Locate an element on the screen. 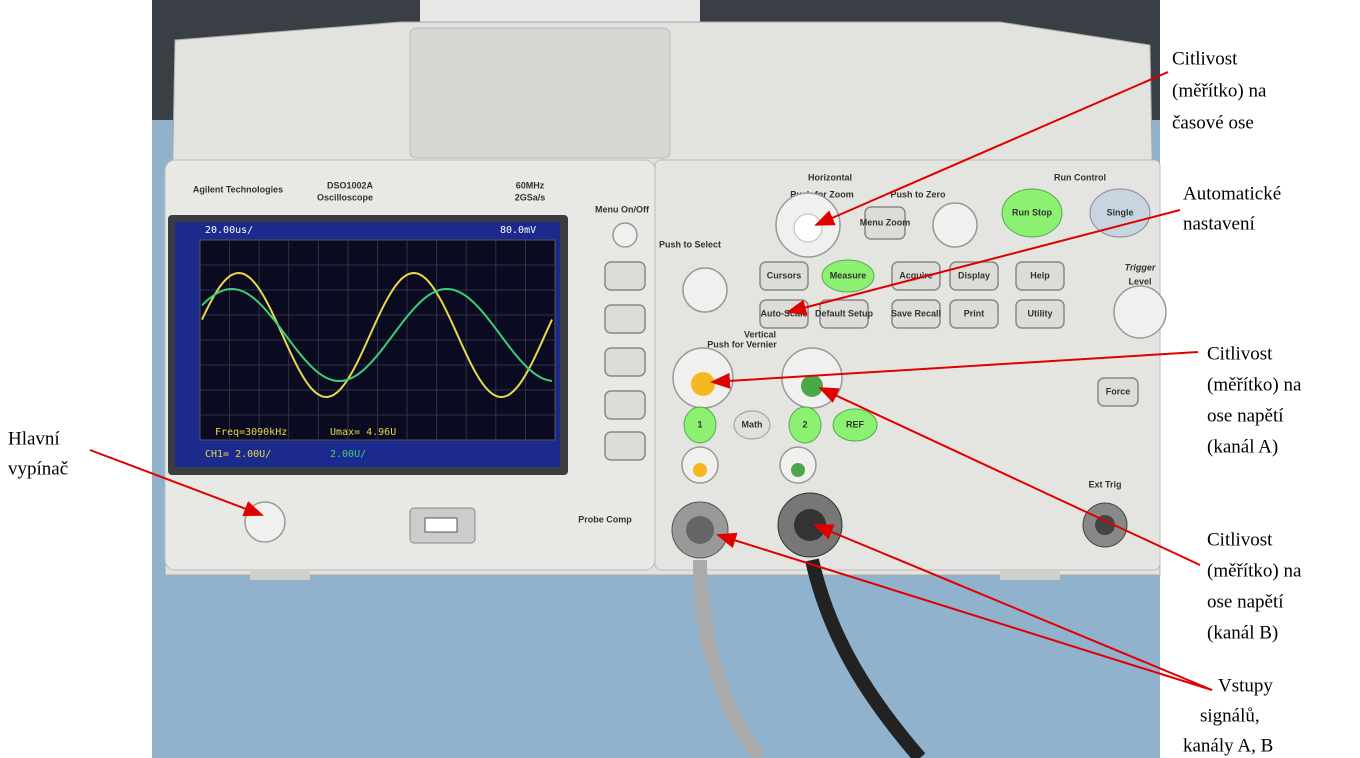 This screenshot has width=1360, height=758. menu-label: Menu On/Off is located at coordinates (622, 209).